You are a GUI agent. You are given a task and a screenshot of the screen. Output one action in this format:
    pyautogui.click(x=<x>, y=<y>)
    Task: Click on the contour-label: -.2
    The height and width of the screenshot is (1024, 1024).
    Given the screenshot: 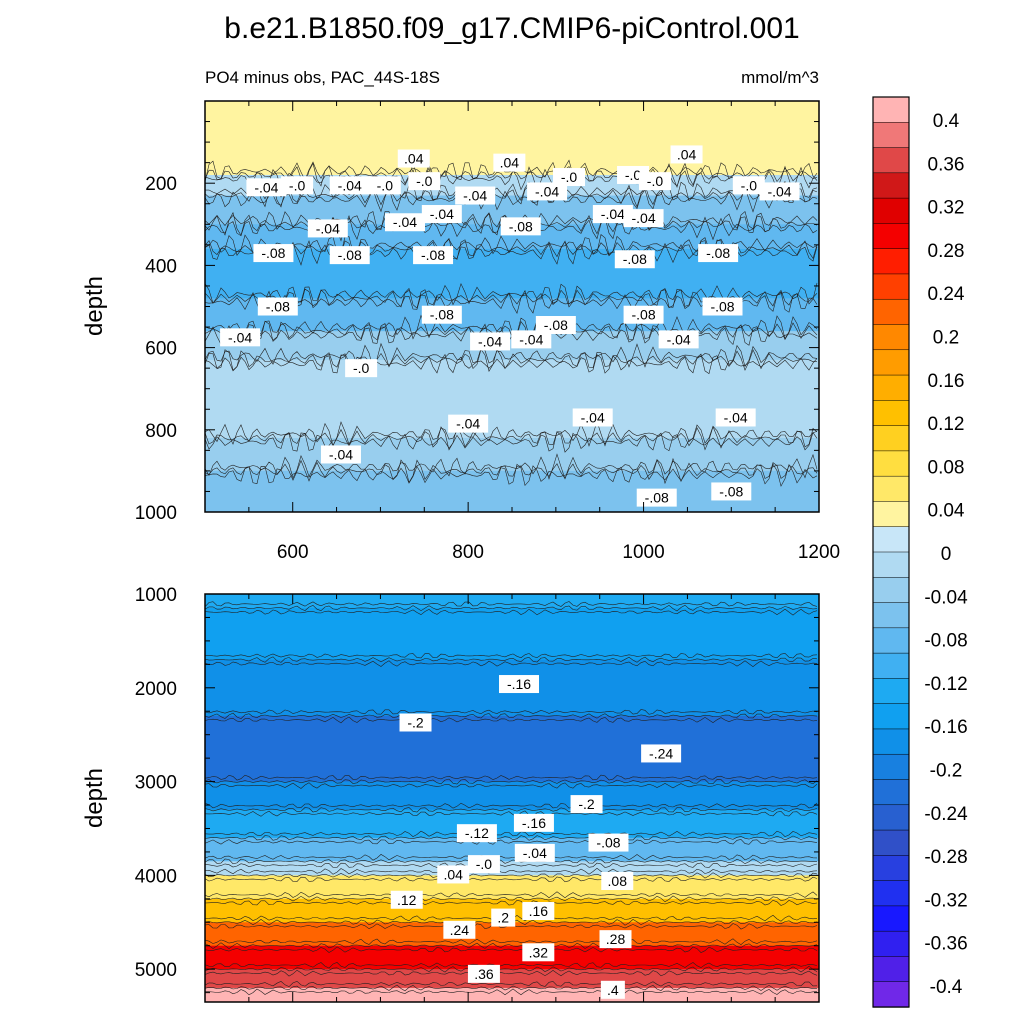 What is the action you would take?
    pyautogui.click(x=415, y=722)
    